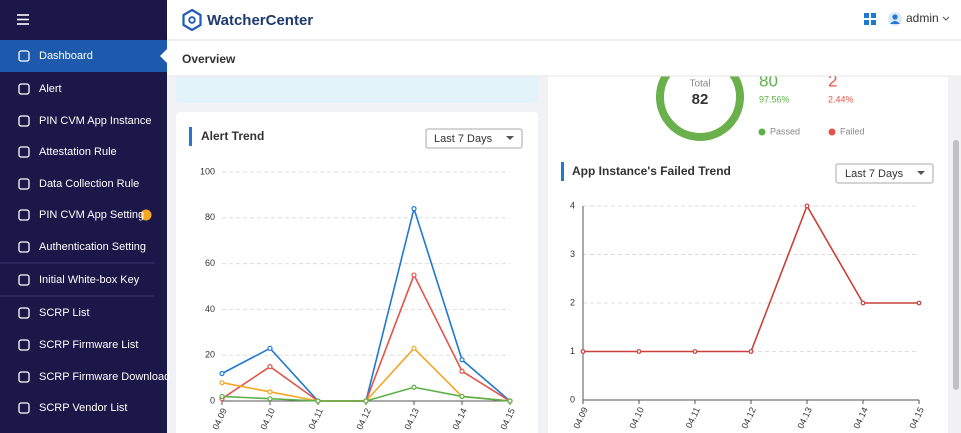 The height and width of the screenshot is (433, 961). I want to click on avatar-head, so click(895, 17).